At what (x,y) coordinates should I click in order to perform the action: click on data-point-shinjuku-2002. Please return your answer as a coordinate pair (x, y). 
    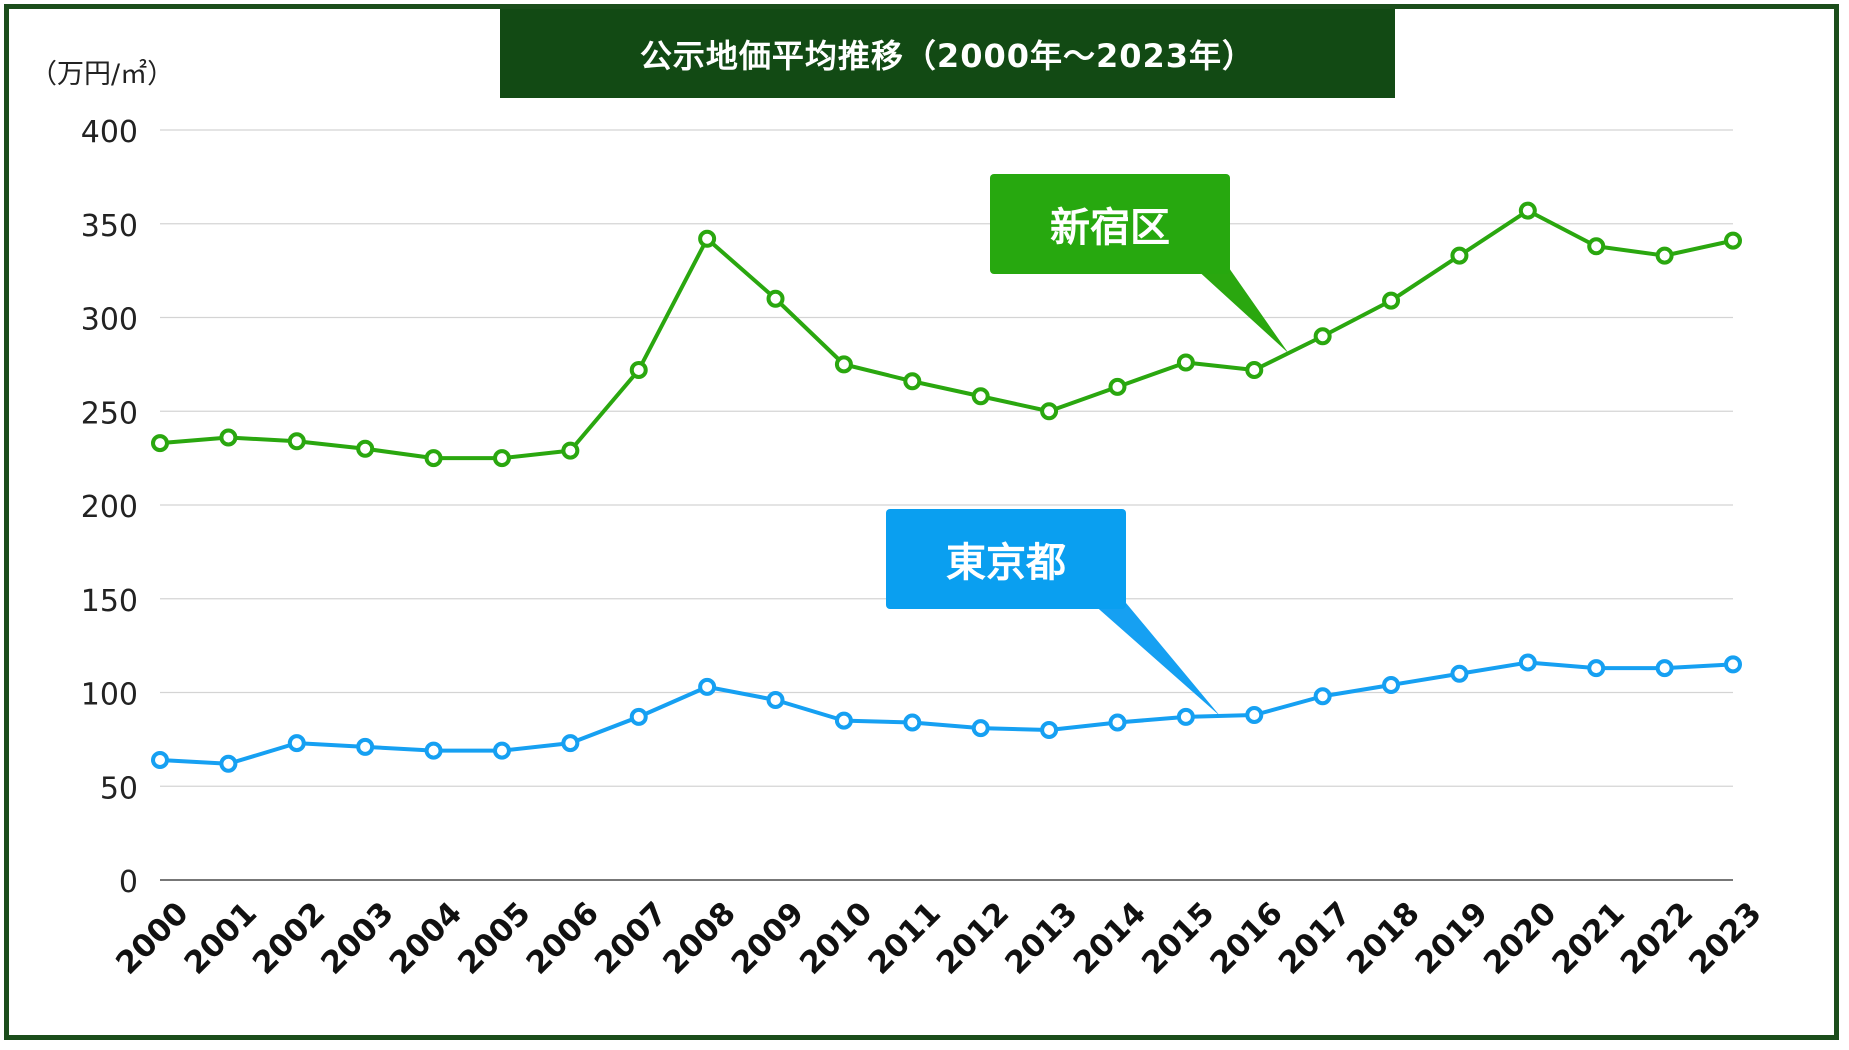
    Looking at the image, I should click on (296, 441).